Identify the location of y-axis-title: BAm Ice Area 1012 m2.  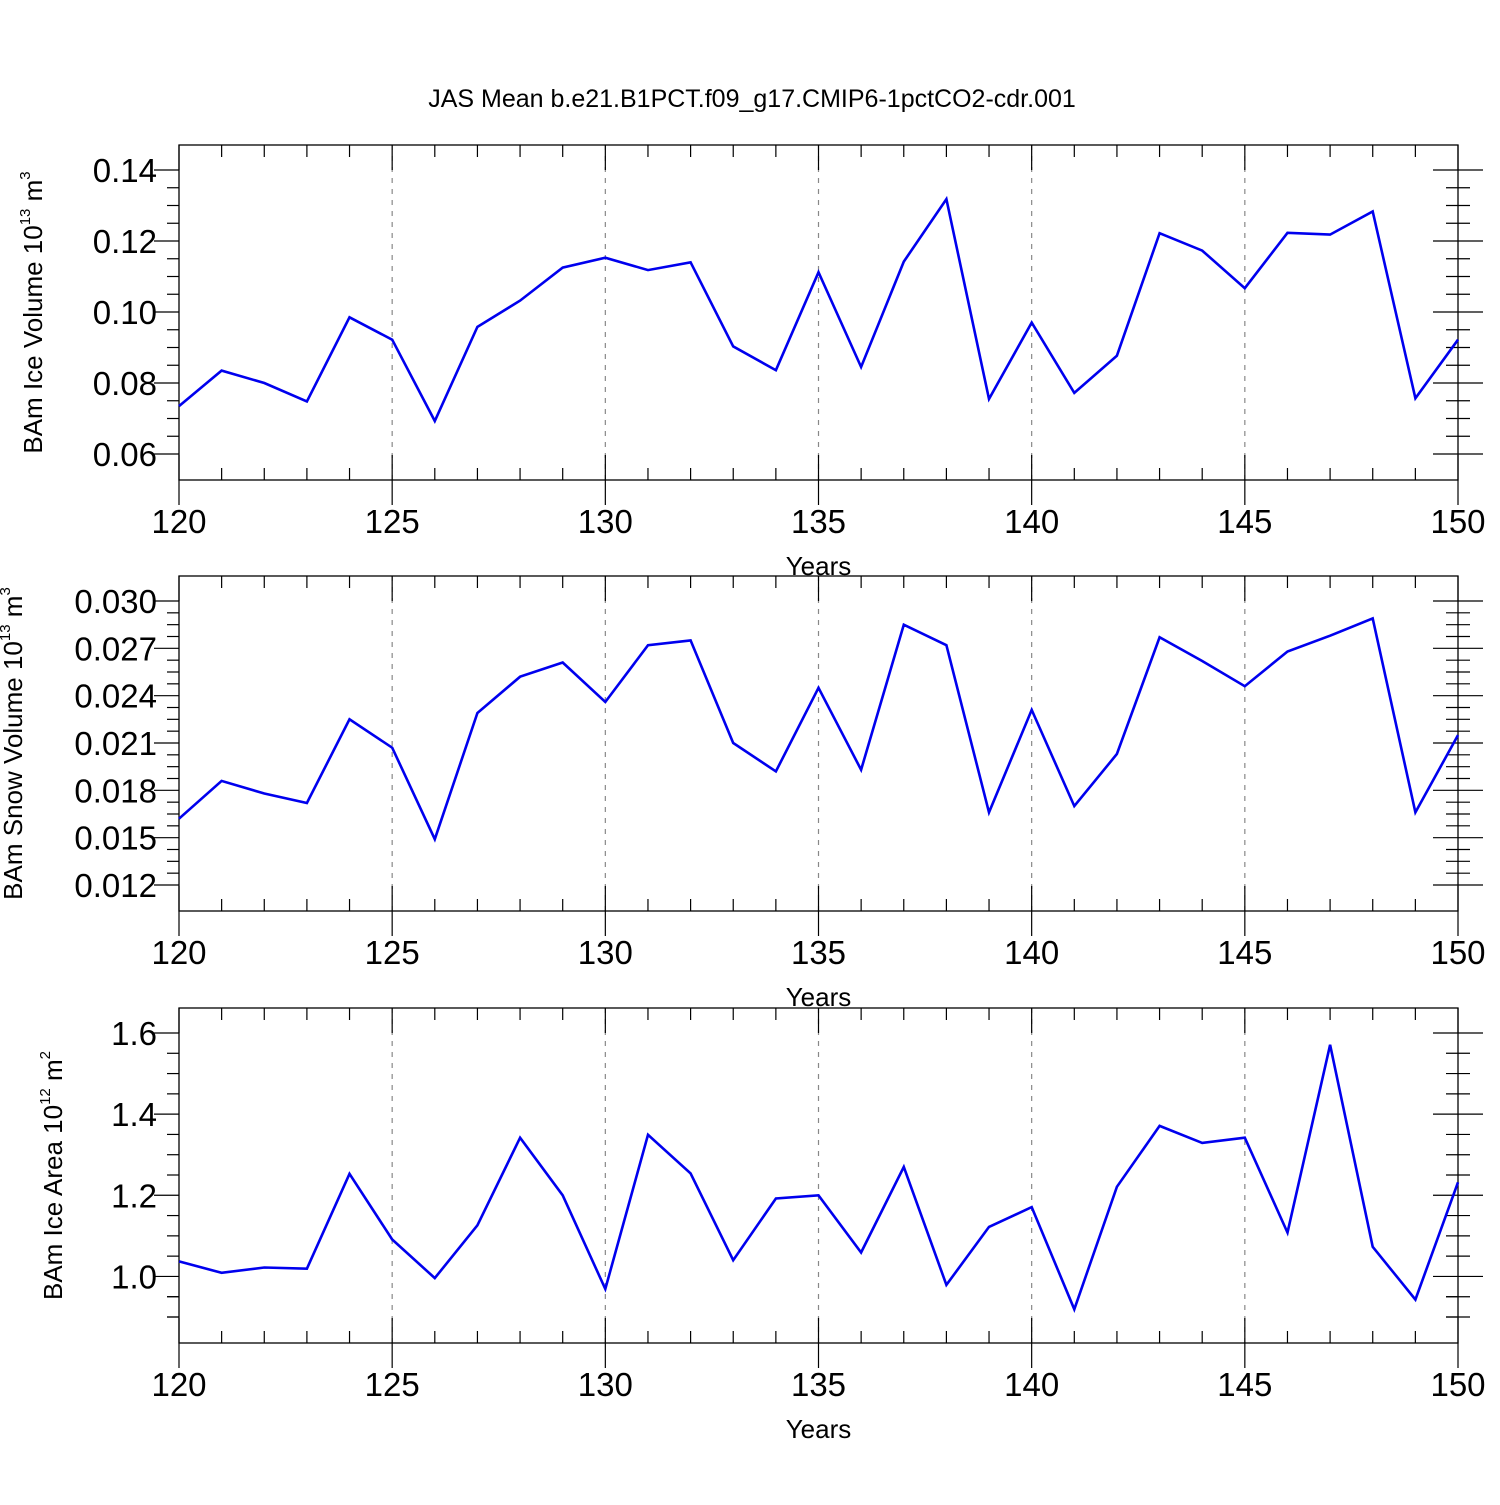
(52, 1175).